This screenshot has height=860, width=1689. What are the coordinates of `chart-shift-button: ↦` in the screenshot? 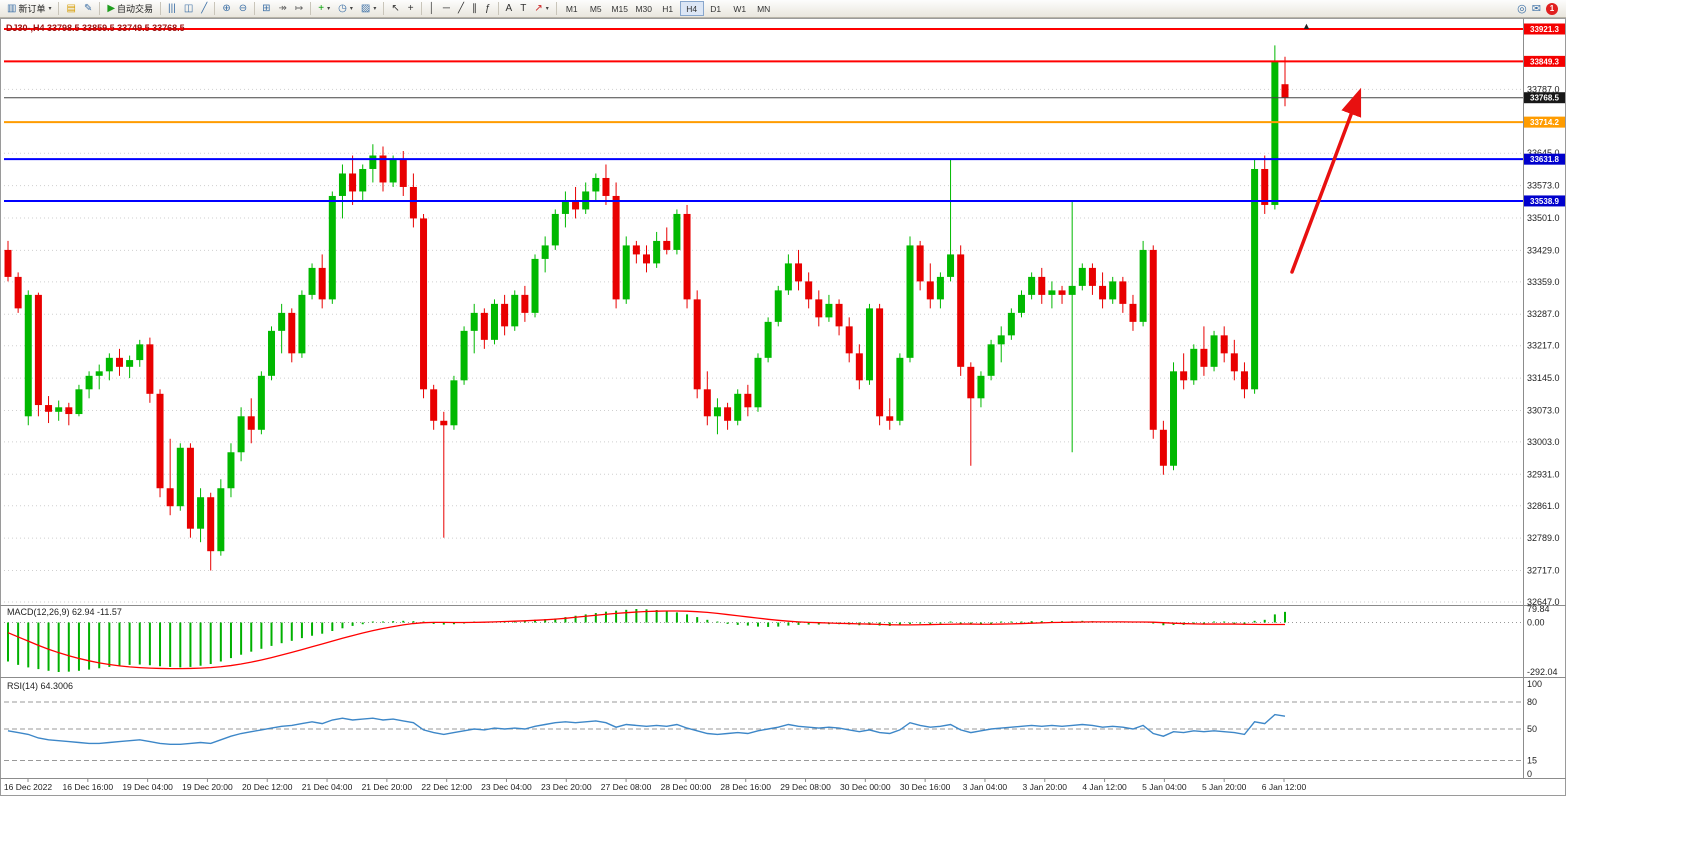 It's located at (299, 9).